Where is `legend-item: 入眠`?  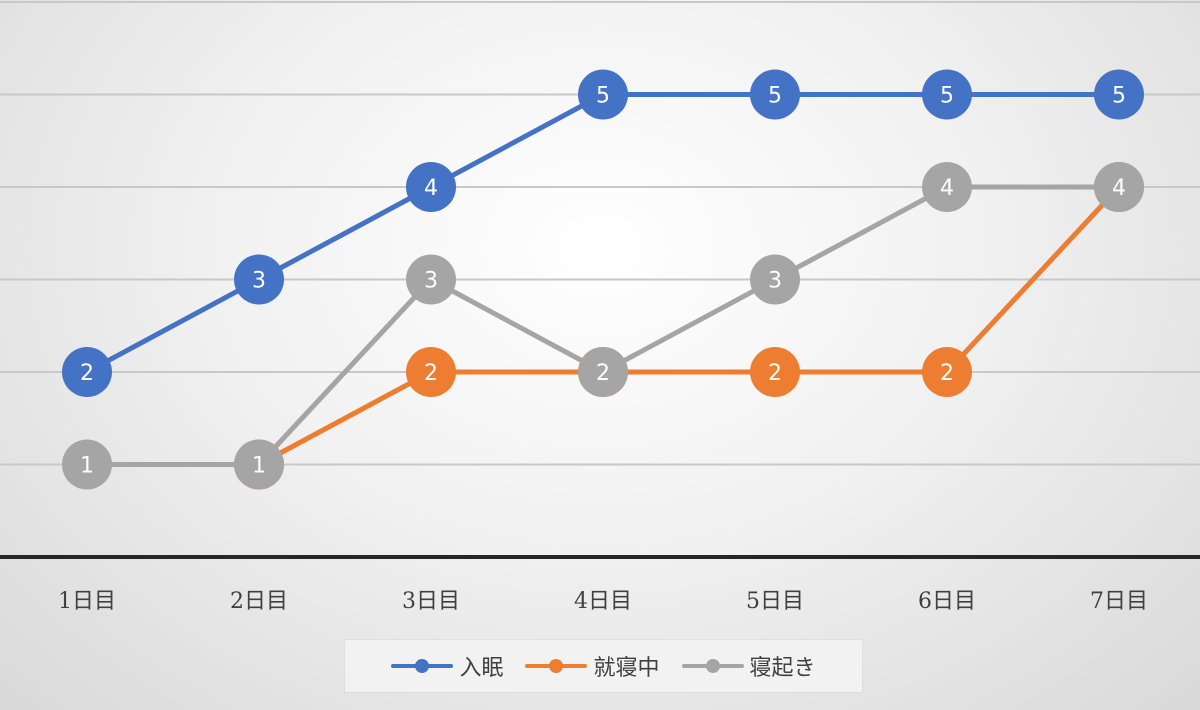
legend-item: 入眠 is located at coordinates (447, 666).